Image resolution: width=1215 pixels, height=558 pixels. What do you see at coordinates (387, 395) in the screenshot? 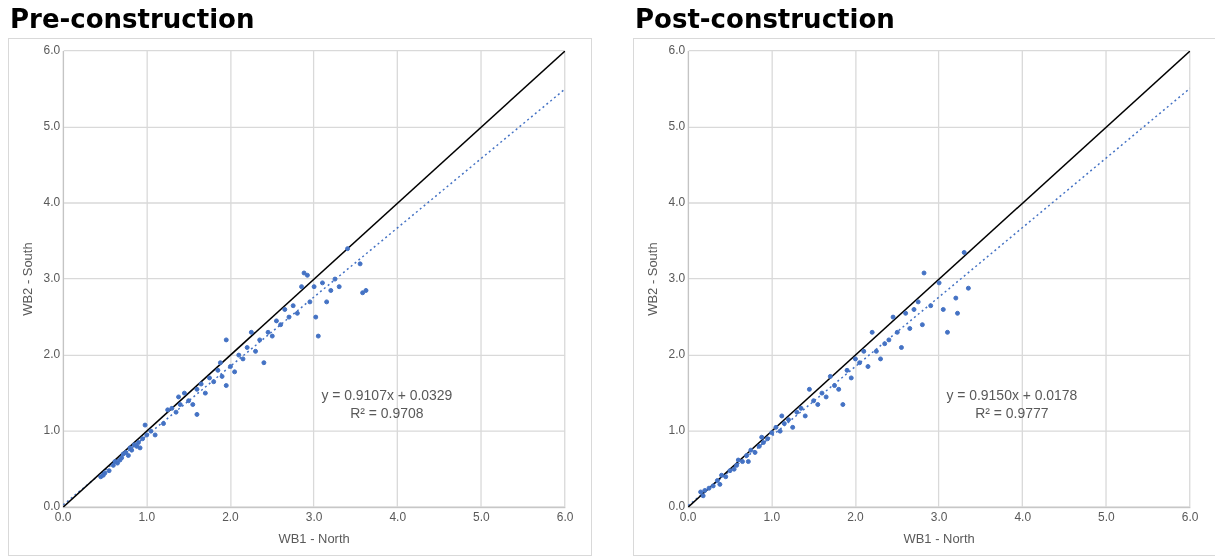
I see `annotation: y = 0.9107x + 0.0329` at bounding box center [387, 395].